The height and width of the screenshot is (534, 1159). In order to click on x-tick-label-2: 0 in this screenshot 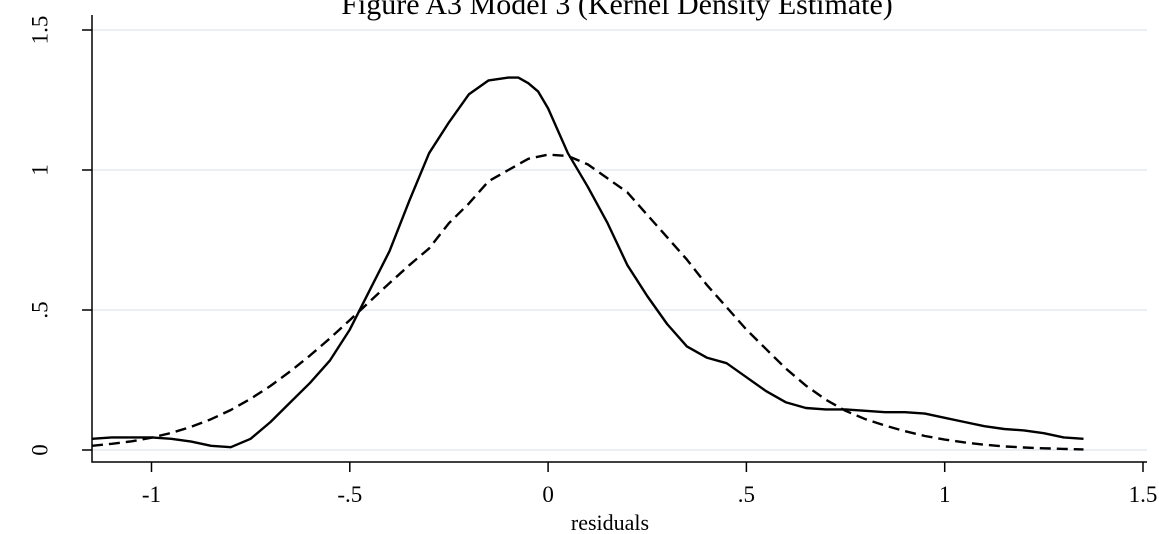, I will do `click(548, 494)`.